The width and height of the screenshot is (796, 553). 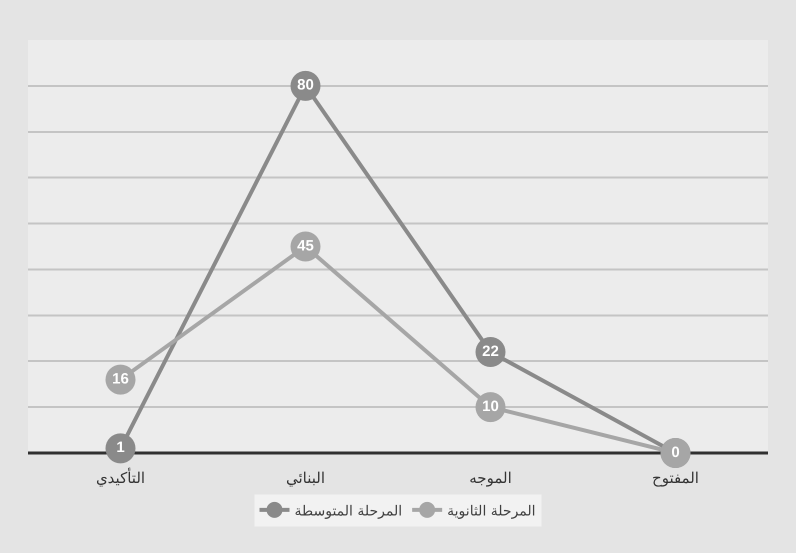 What do you see at coordinates (306, 478) in the screenshot?
I see `x-tick-label: البنائي` at bounding box center [306, 478].